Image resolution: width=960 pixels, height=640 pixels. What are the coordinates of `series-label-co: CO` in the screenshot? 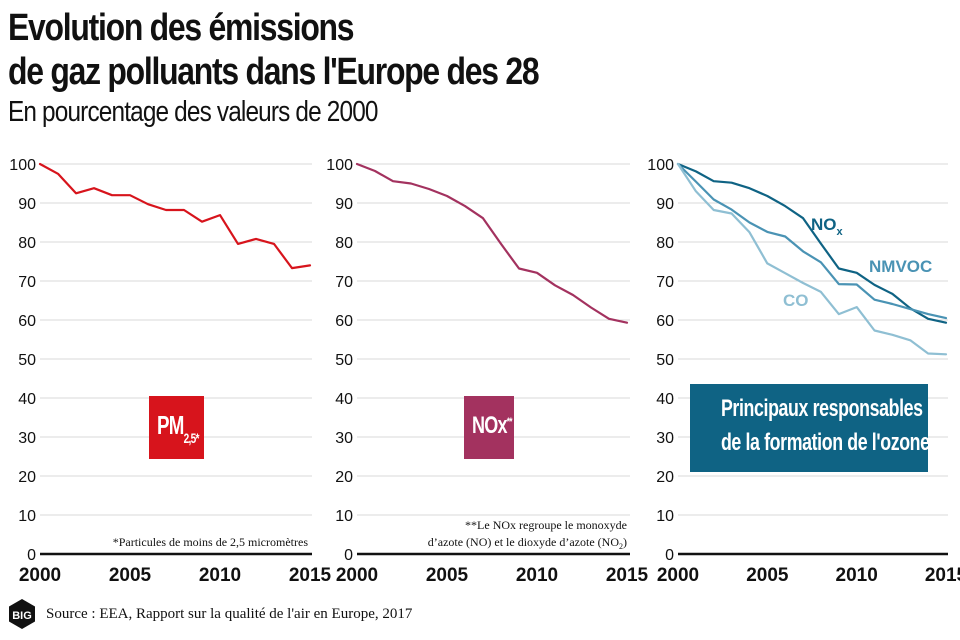 It's located at (796, 300).